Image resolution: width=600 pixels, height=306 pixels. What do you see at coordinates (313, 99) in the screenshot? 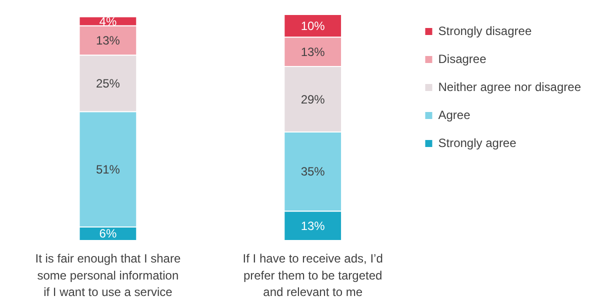
I see `data-label: 29%` at bounding box center [313, 99].